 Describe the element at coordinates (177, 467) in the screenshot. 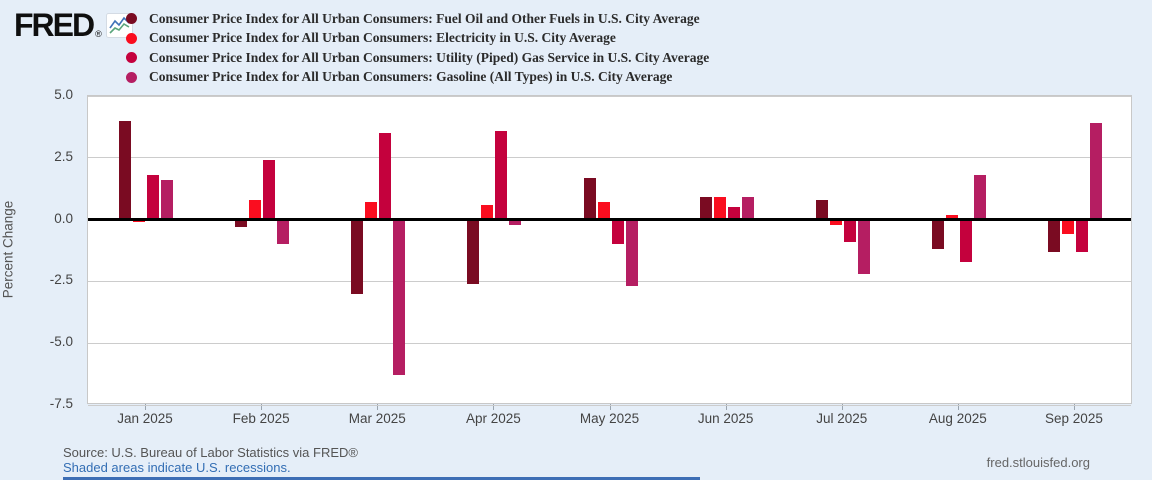

I see `recession-note-link: Shaded areas indicate U.S. recessions.` at that location.